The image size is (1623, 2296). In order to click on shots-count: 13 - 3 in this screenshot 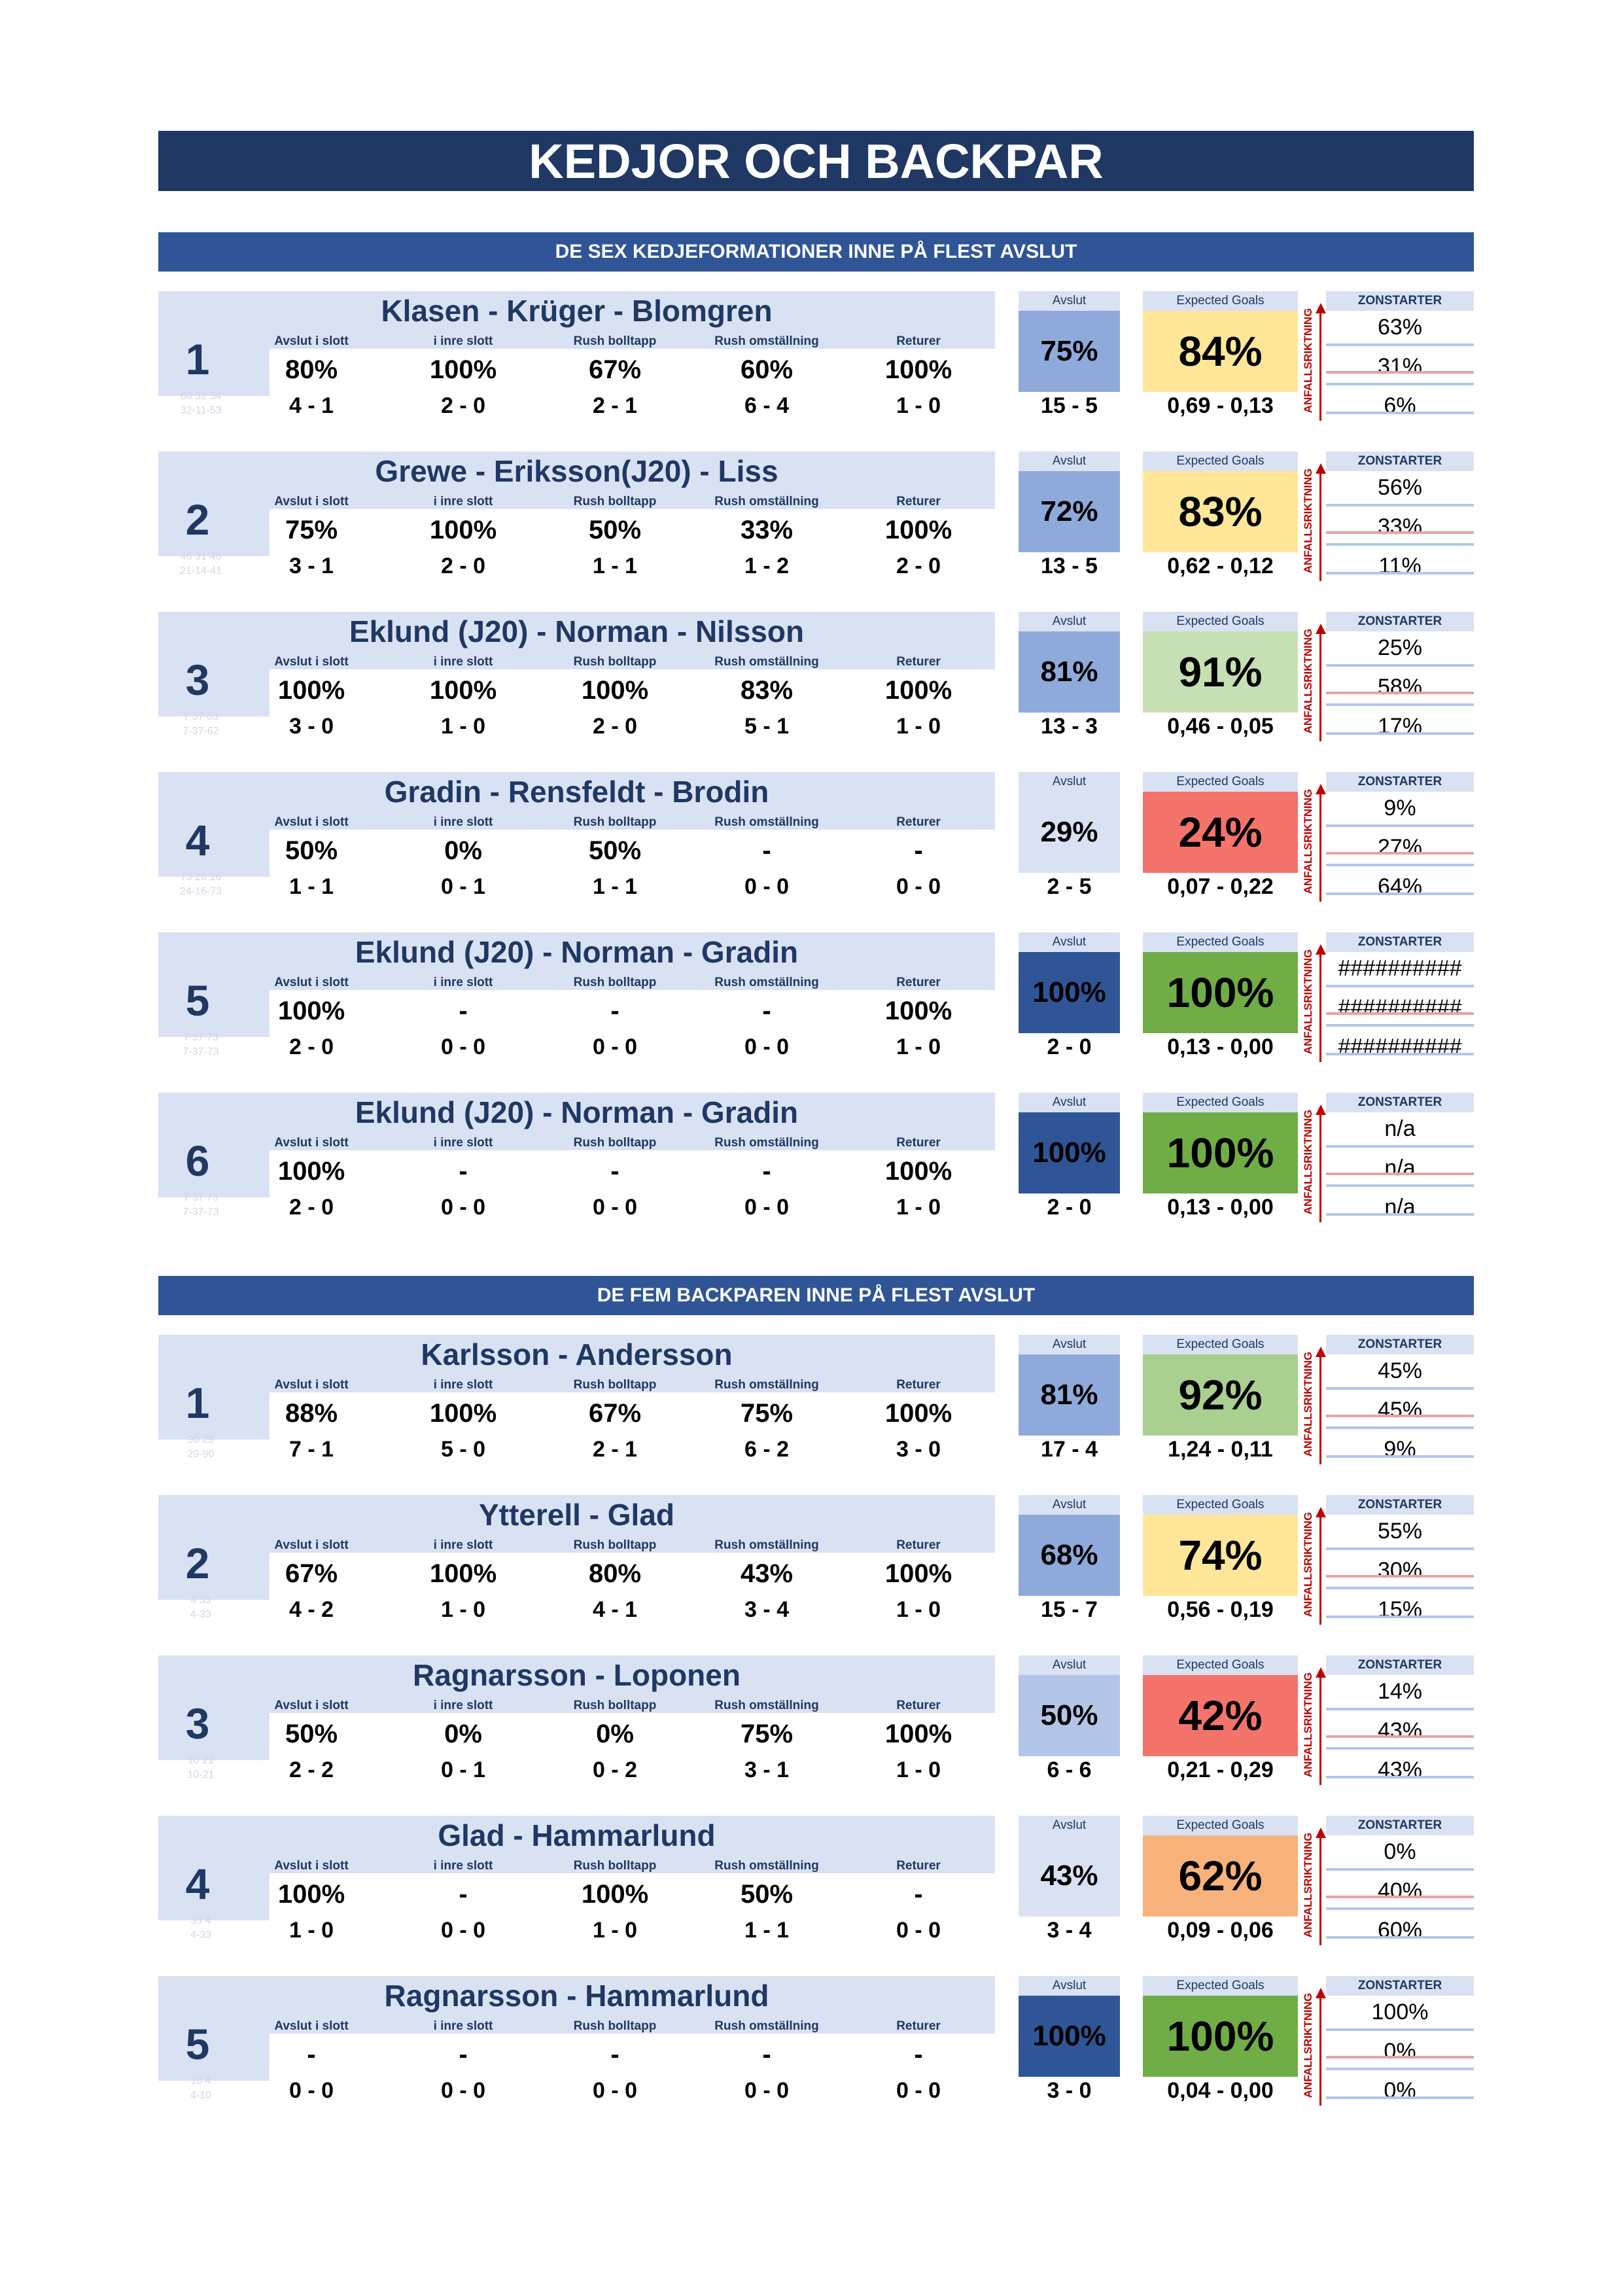, I will do `click(1070, 726)`.